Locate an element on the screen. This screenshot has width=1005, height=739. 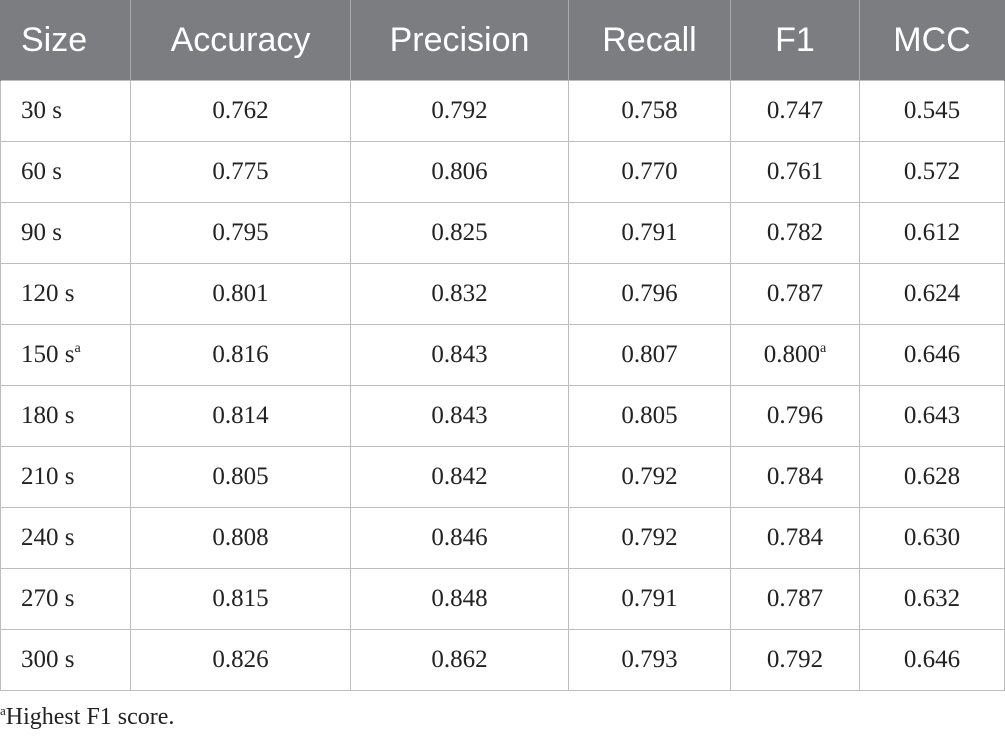
table-row: 210 s 0.805 0.842 0.792 0.784 0.628 is located at coordinates (502, 477).